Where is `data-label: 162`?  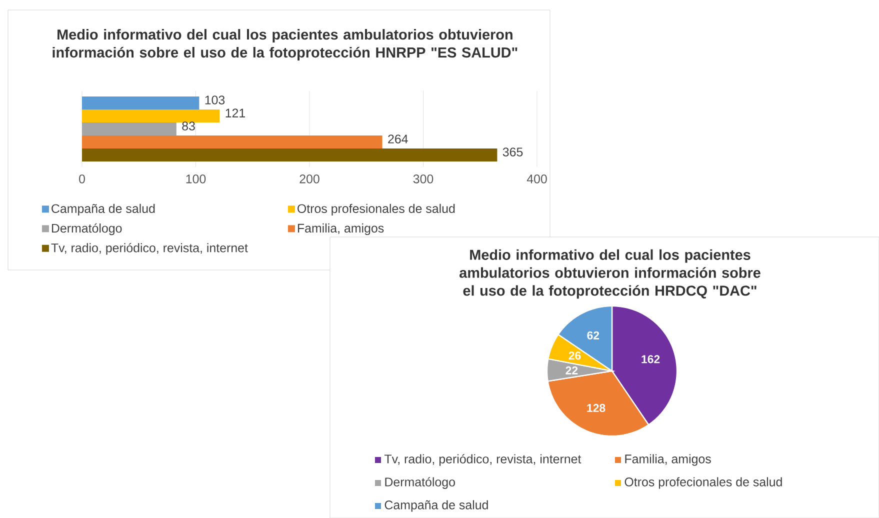 data-label: 162 is located at coordinates (651, 359).